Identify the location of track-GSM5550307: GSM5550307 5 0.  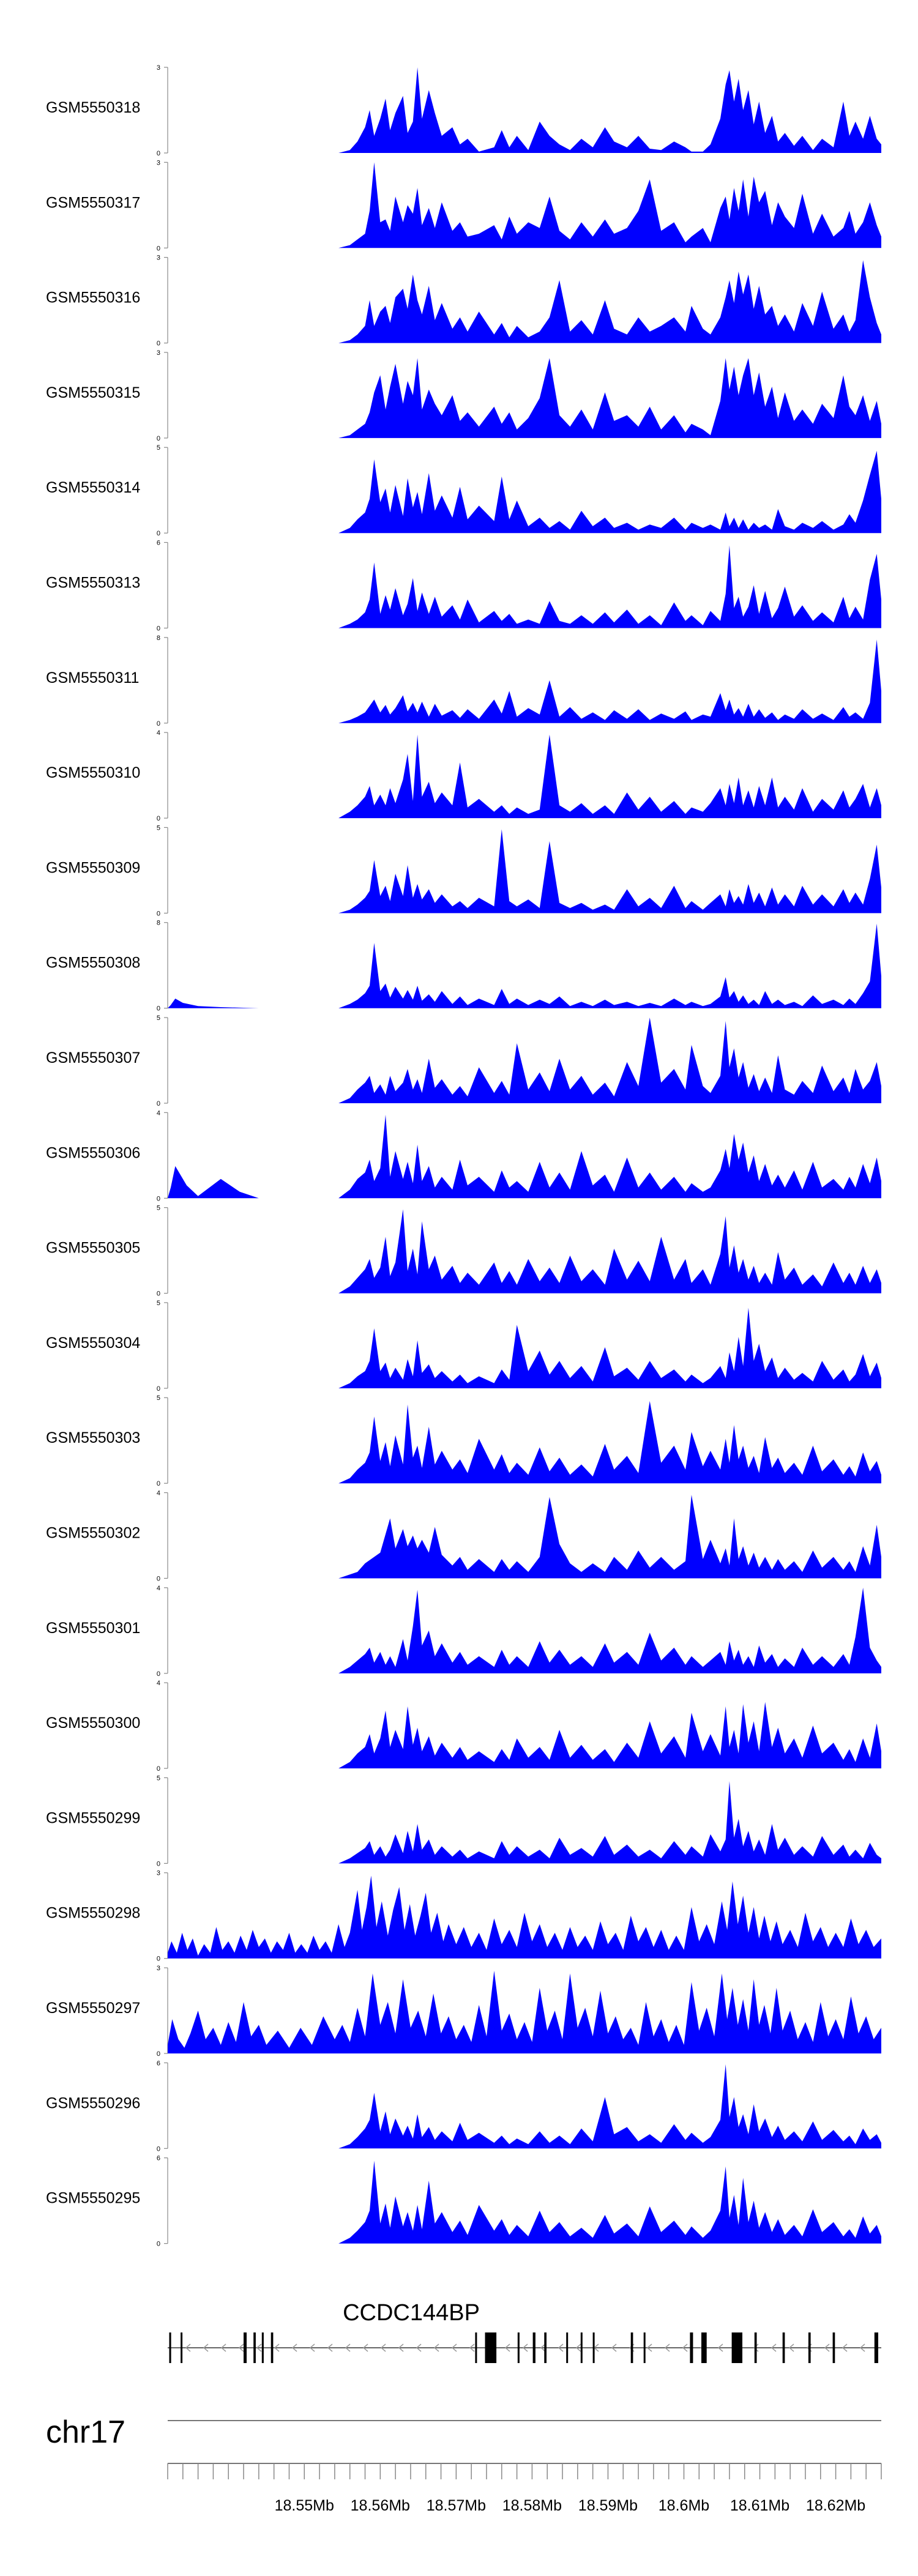
(463, 1060).